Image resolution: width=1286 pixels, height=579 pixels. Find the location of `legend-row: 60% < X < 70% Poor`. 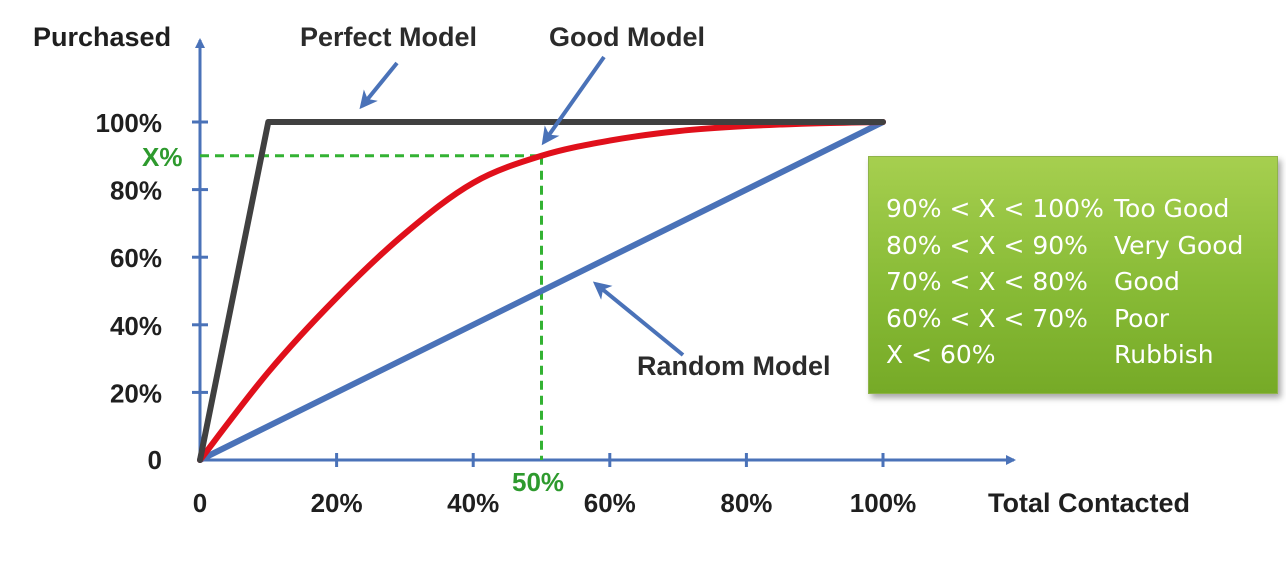

legend-row: 60% < X < 70% Poor is located at coordinates (1081, 319).